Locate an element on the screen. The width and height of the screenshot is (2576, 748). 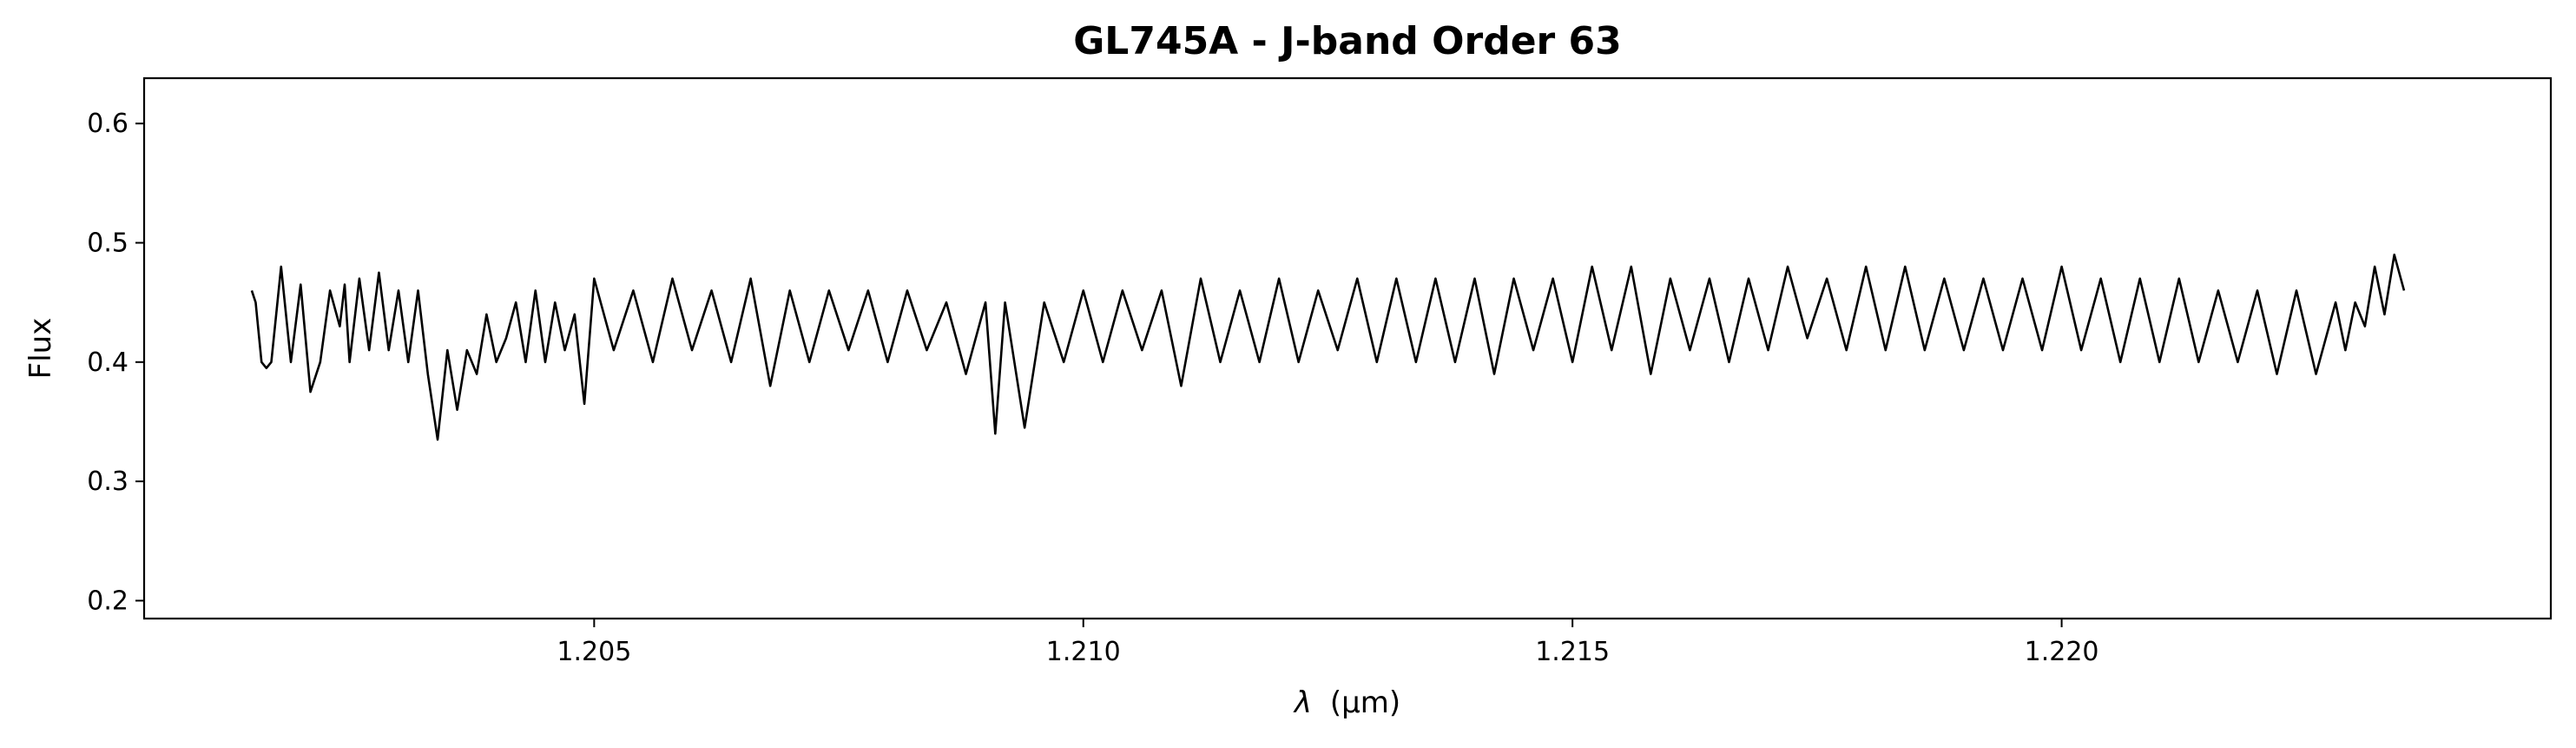
x-axis-label: λ (μm) is located at coordinates (1346, 702).